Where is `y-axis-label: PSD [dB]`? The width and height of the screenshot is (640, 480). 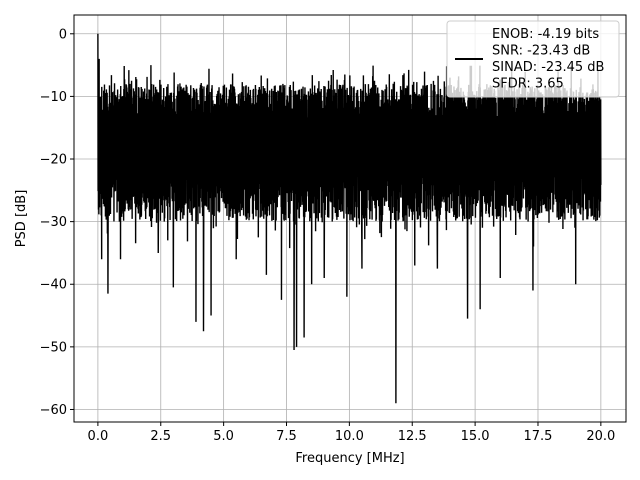
y-axis-label: PSD [dB] is located at coordinates (21, 219).